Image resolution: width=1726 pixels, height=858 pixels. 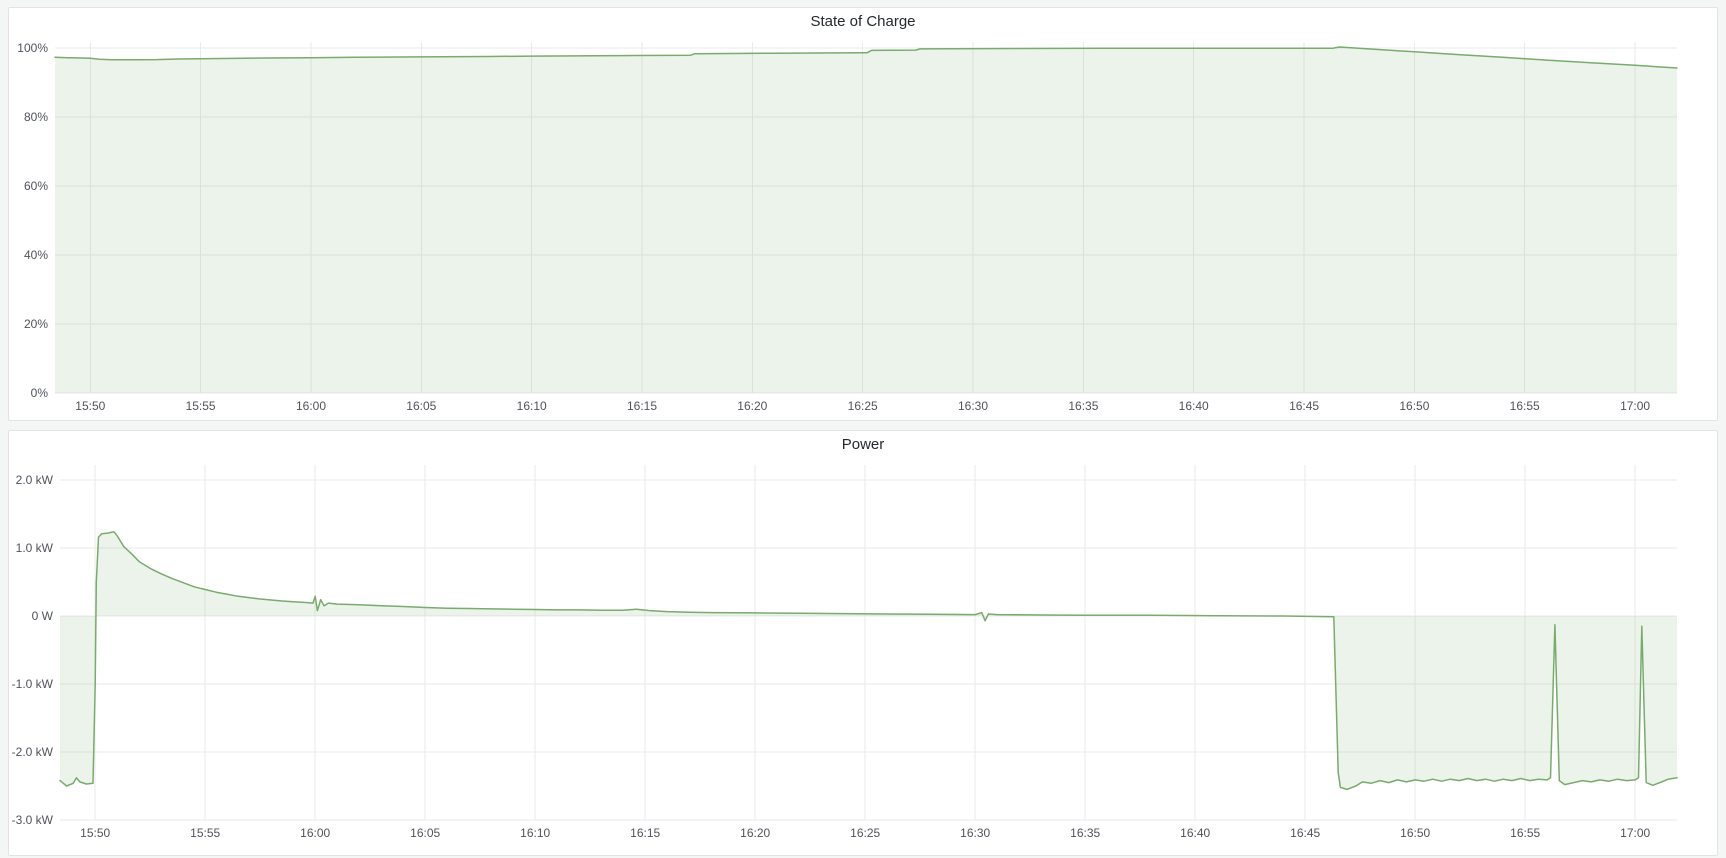 I want to click on y-axis-tick-label: 1.0 kW, so click(x=35, y=548).